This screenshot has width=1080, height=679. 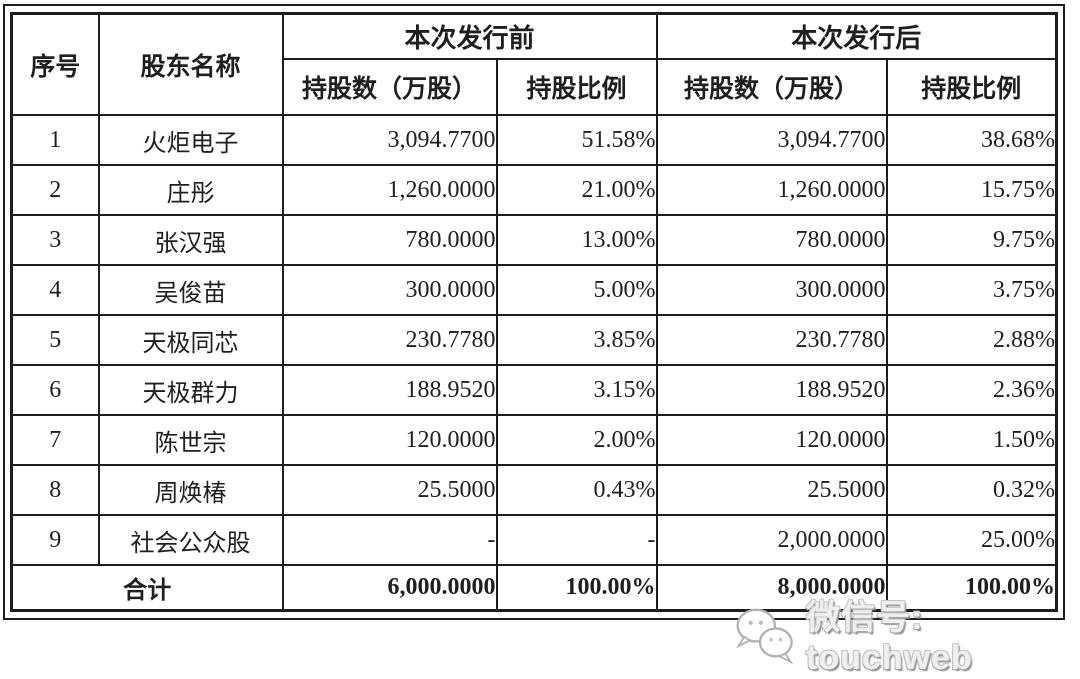 I want to click on shareholder-name-cell: 社会公众股, so click(x=190, y=540).